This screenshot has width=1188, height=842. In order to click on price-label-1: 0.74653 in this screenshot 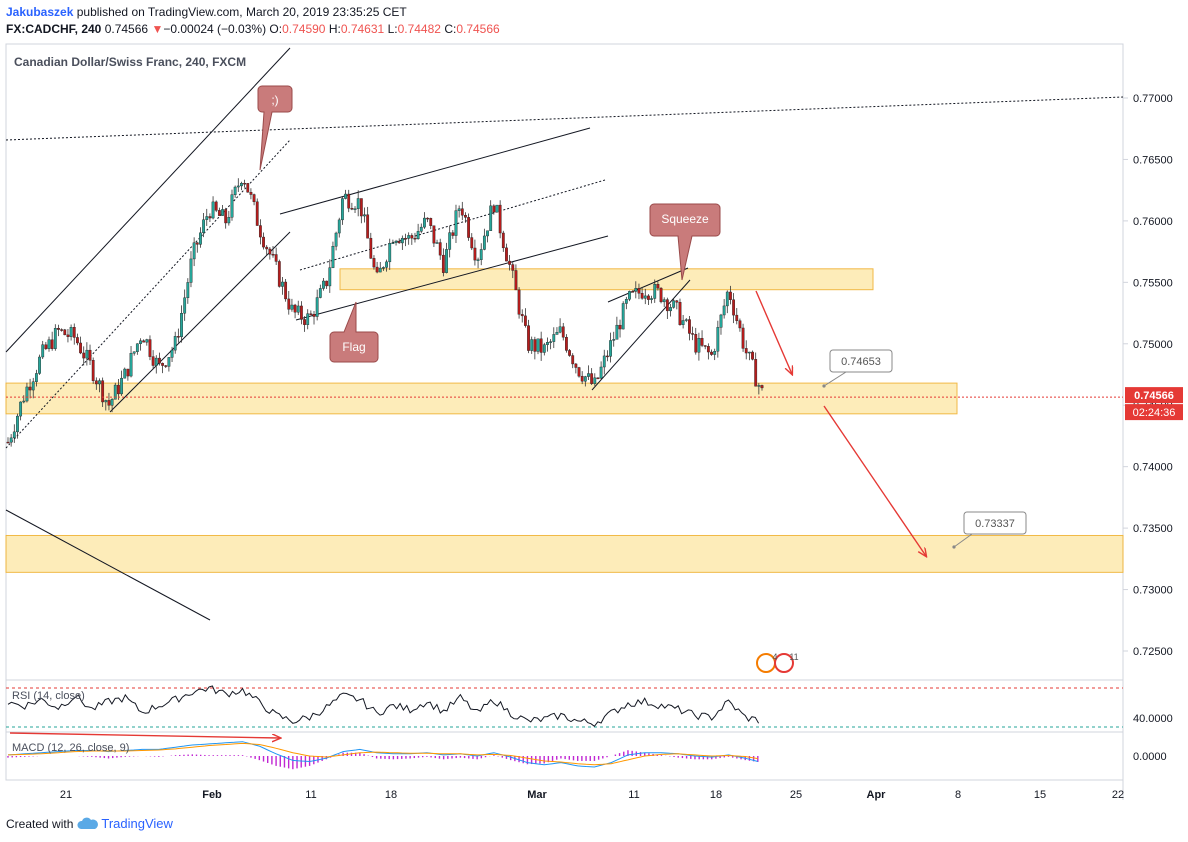, I will do `click(857, 368)`.